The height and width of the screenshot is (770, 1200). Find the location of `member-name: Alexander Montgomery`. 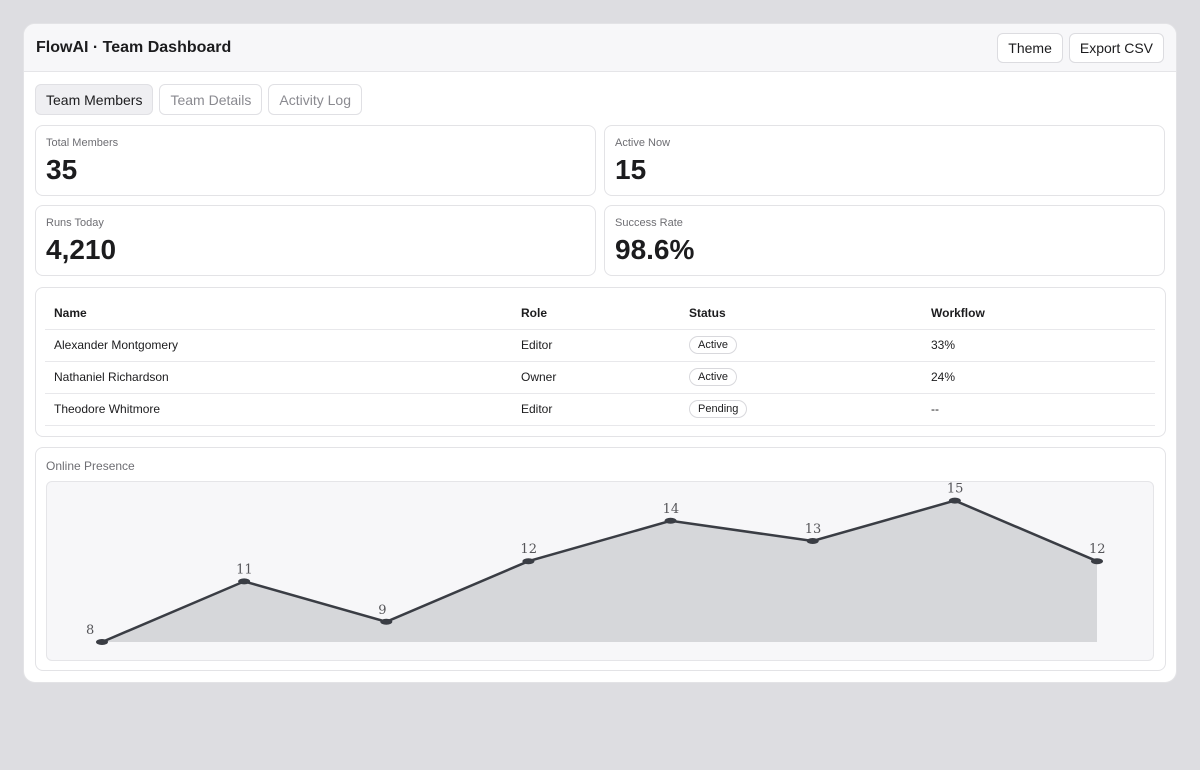

member-name: Alexander Montgomery is located at coordinates (278, 345).